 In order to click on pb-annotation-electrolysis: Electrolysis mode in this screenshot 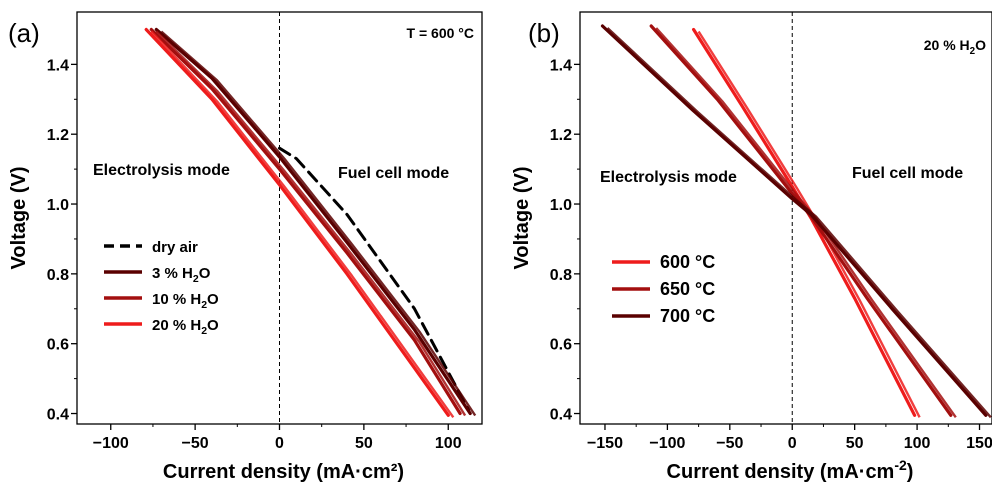, I will do `click(668, 177)`.